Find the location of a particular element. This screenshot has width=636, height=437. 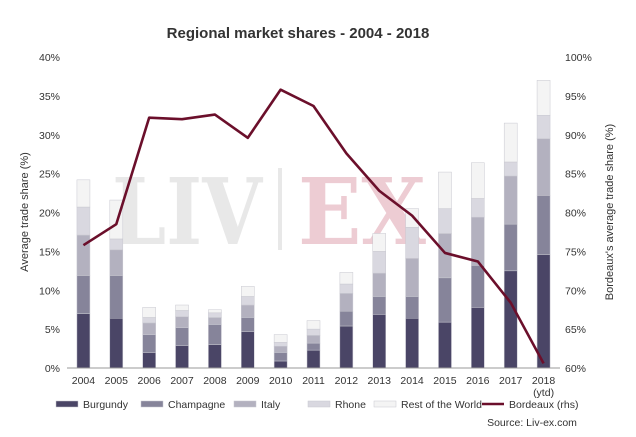

bar-rhone-2018 is located at coordinates (543, 127).